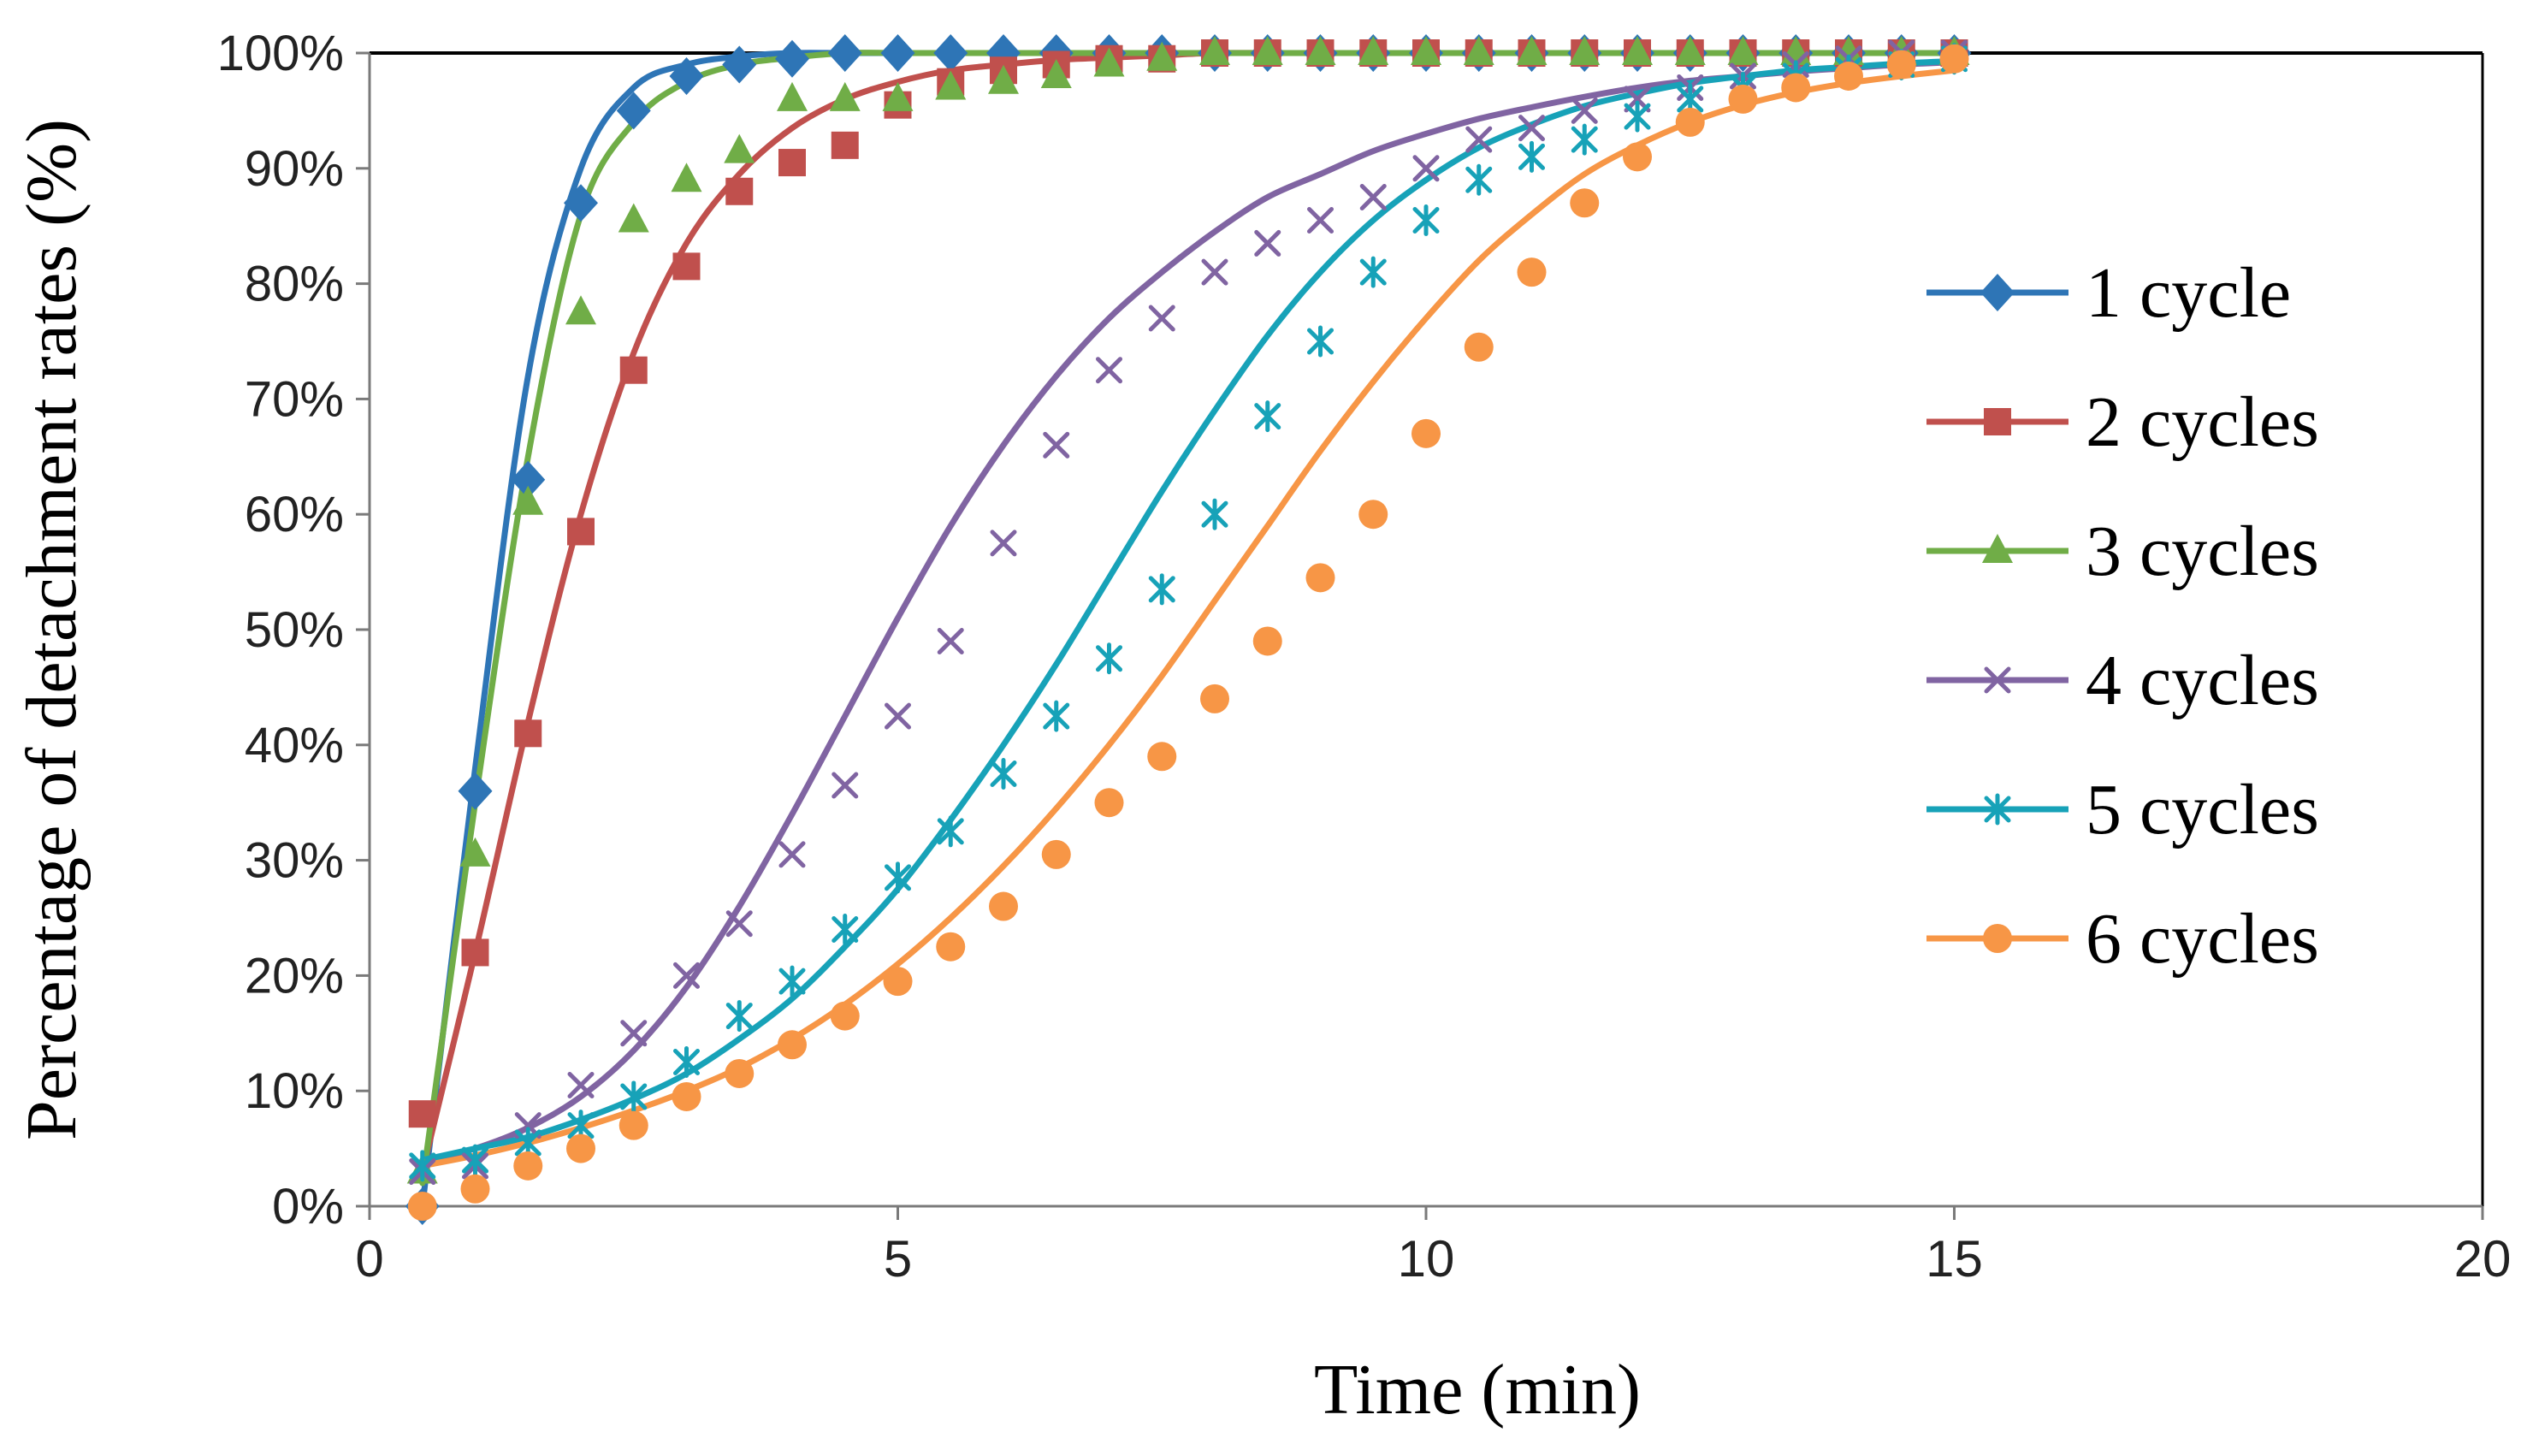 The image size is (2533, 1456). Describe the element at coordinates (2202, 422) in the screenshot. I see `legend-label: 2 cycles` at that location.